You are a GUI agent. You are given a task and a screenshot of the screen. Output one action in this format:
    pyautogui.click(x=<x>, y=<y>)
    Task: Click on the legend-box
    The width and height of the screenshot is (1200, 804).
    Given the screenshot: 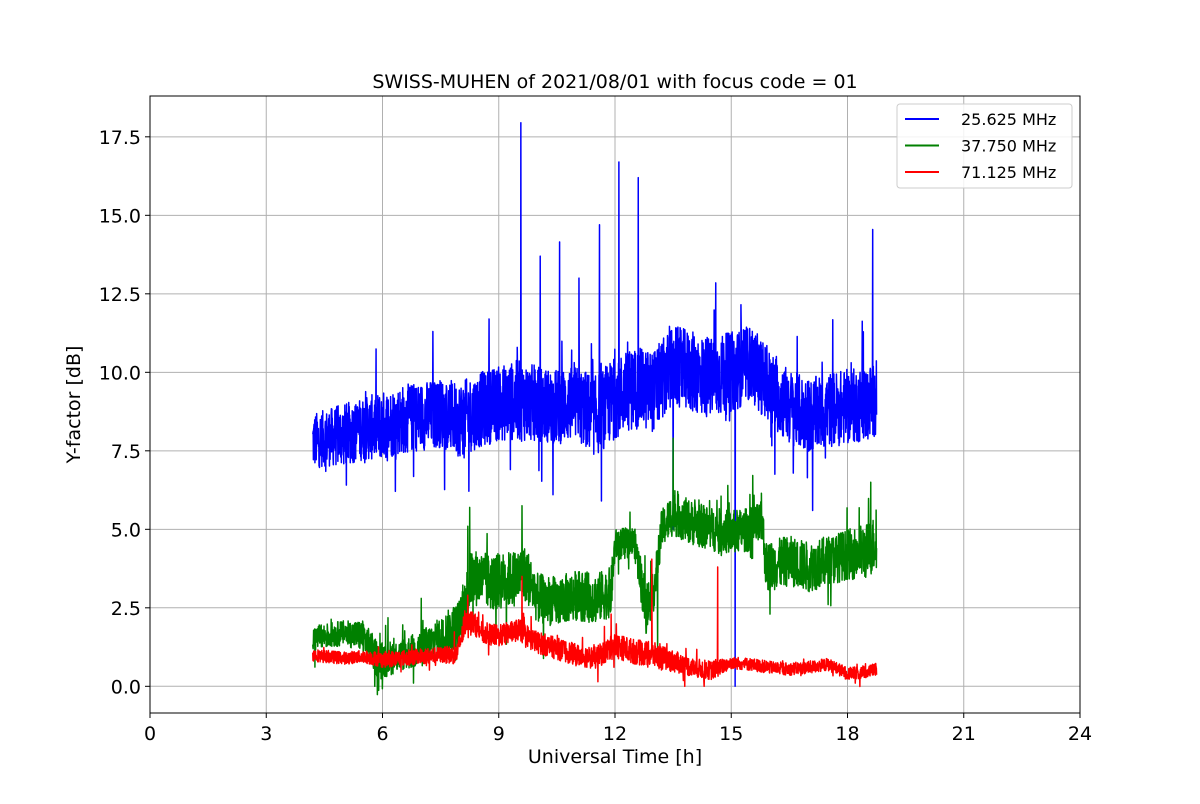 What is the action you would take?
    pyautogui.click(x=984, y=146)
    